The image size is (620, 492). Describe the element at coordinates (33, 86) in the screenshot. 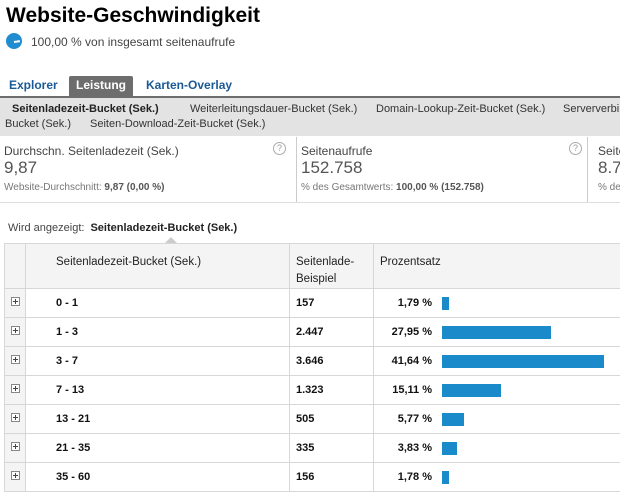

I see `tab-explorer: Explorer` at that location.